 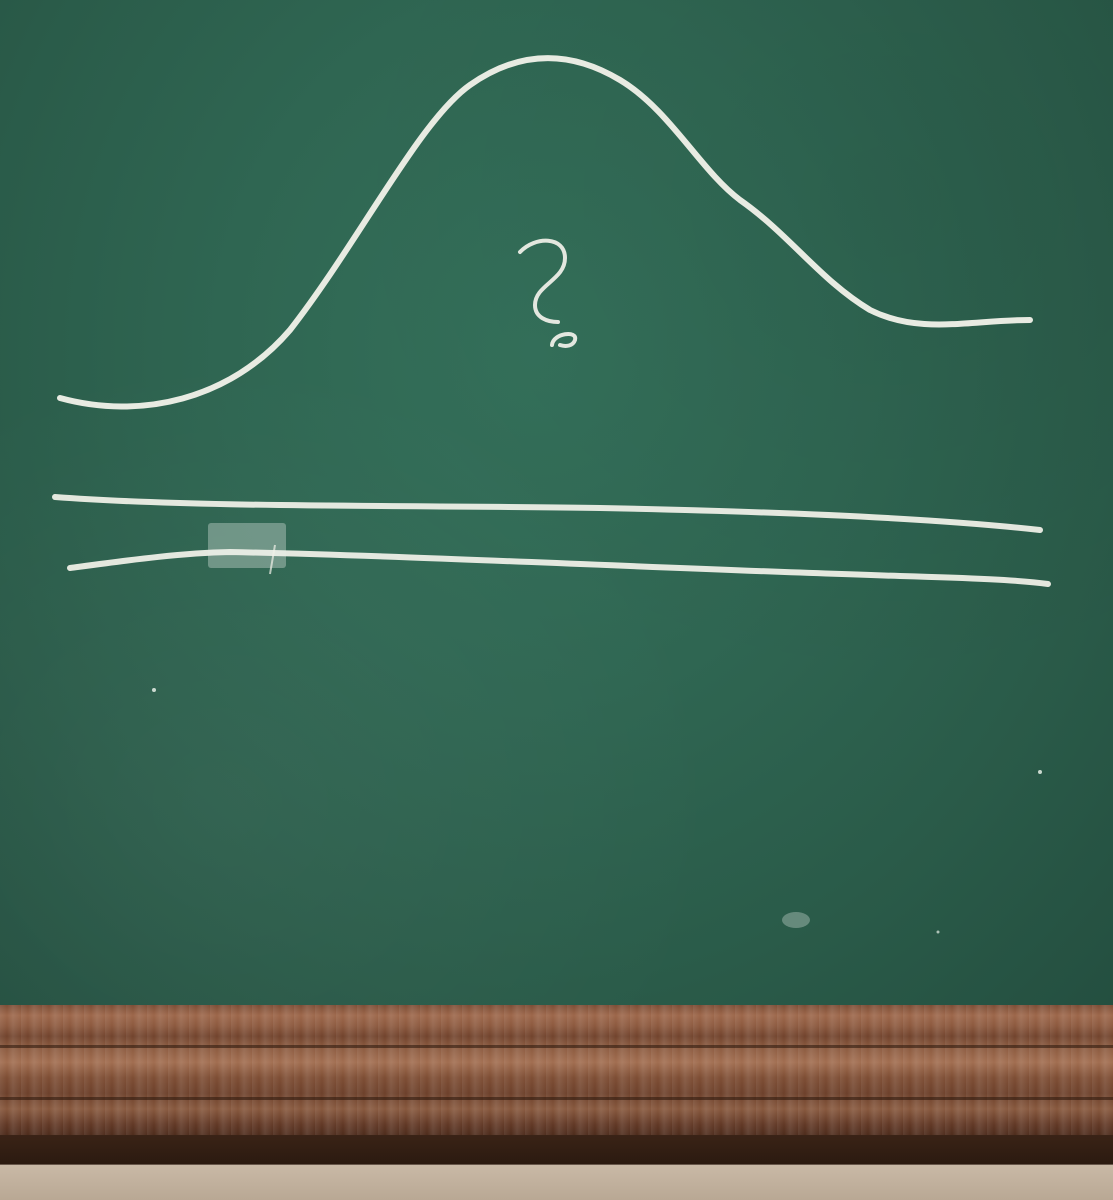 I want to click on floor-strip, so click(x=556, y=1167).